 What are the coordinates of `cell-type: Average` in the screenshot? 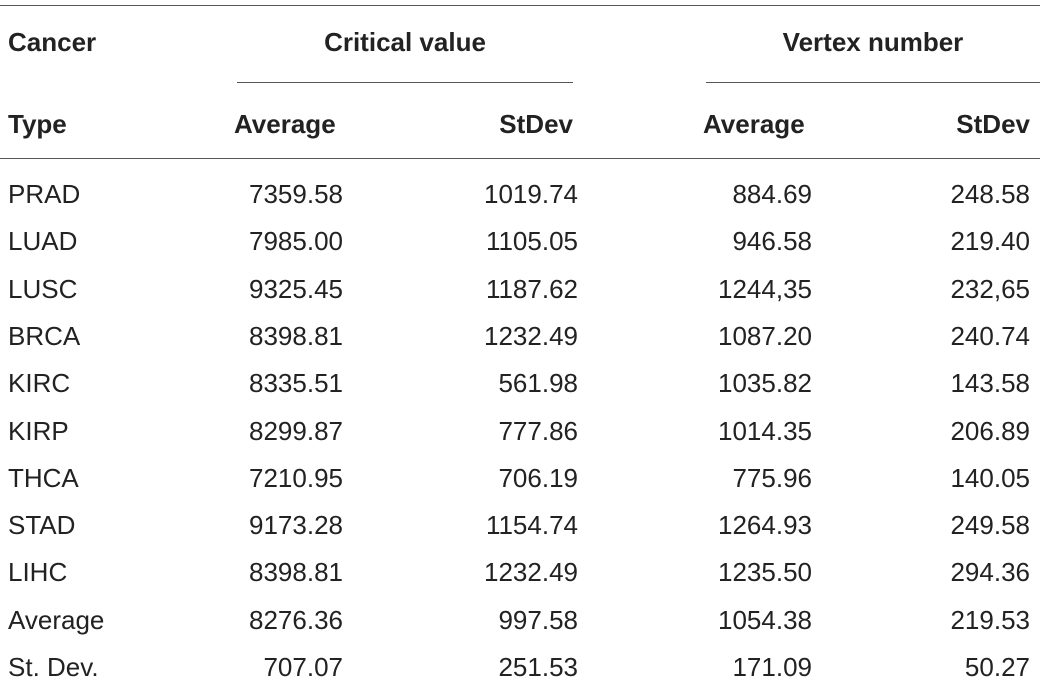 It's located at (56, 620).